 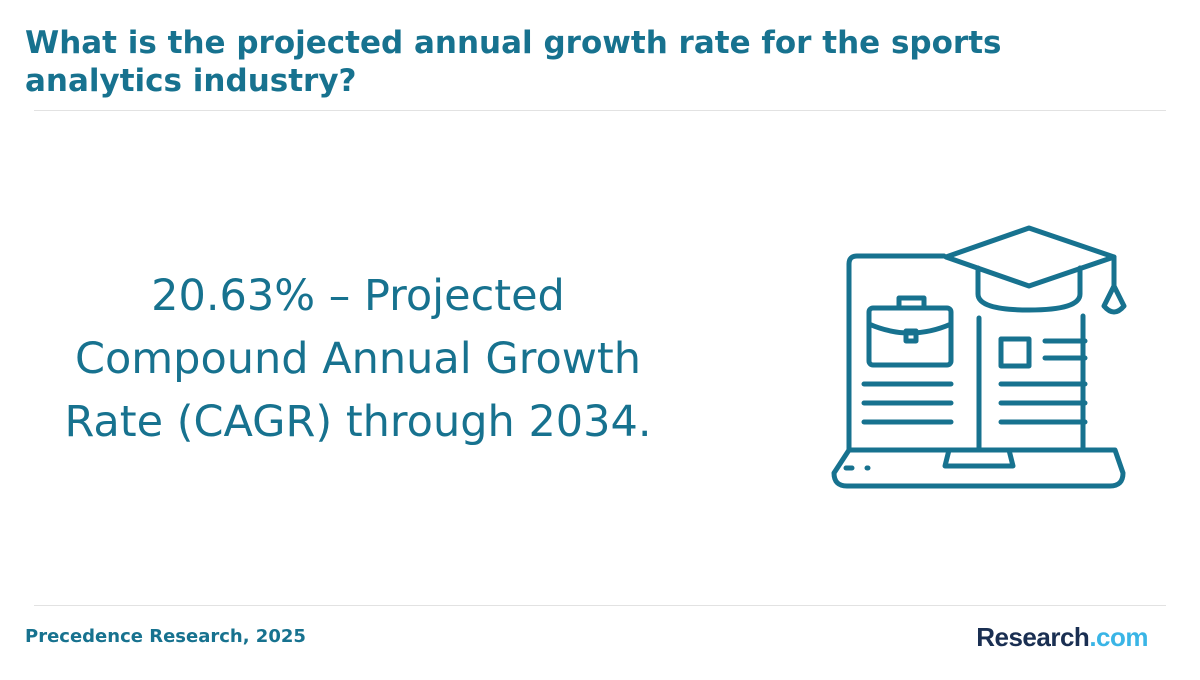 What do you see at coordinates (1033, 637) in the screenshot?
I see `logo-main-text: Research` at bounding box center [1033, 637].